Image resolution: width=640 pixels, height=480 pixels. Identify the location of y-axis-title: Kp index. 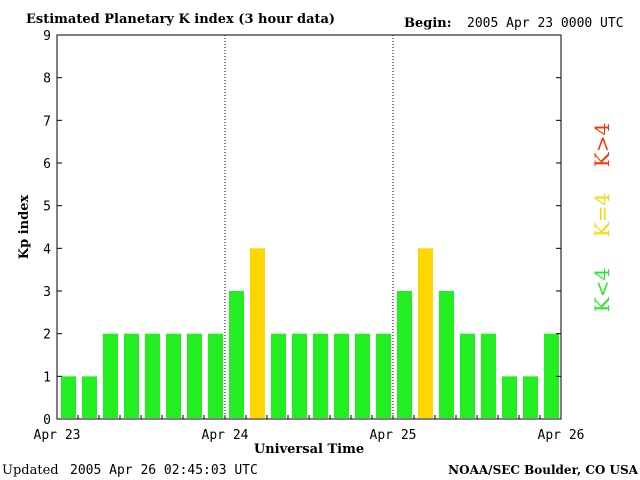
(24, 227).